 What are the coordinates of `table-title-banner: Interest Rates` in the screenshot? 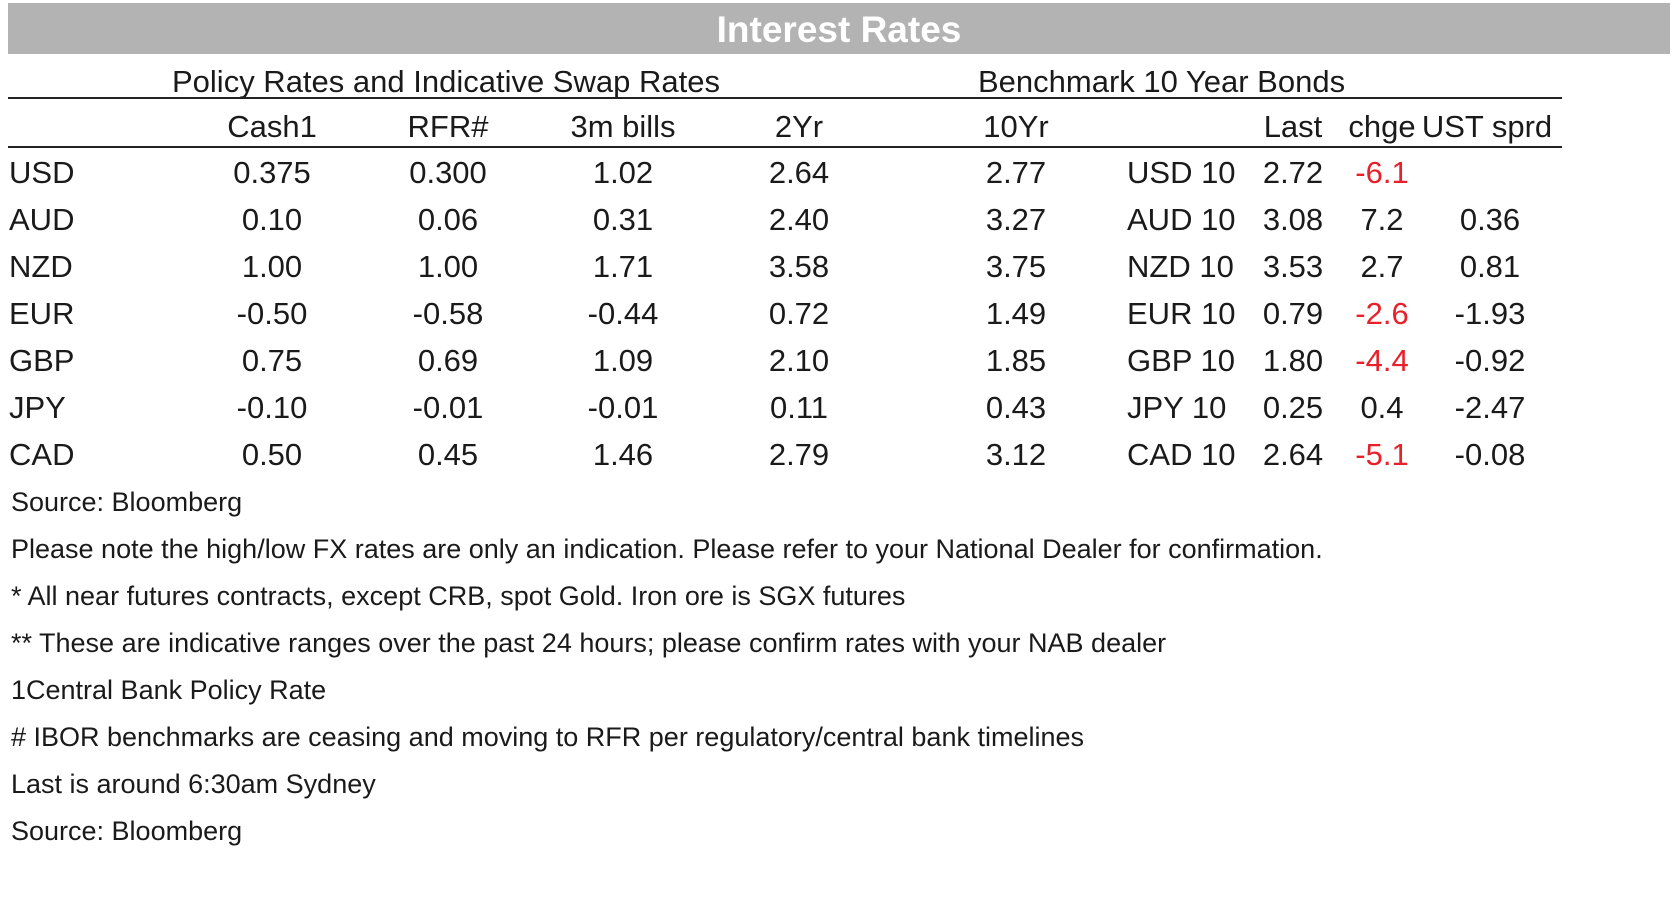 It's located at (839, 28).